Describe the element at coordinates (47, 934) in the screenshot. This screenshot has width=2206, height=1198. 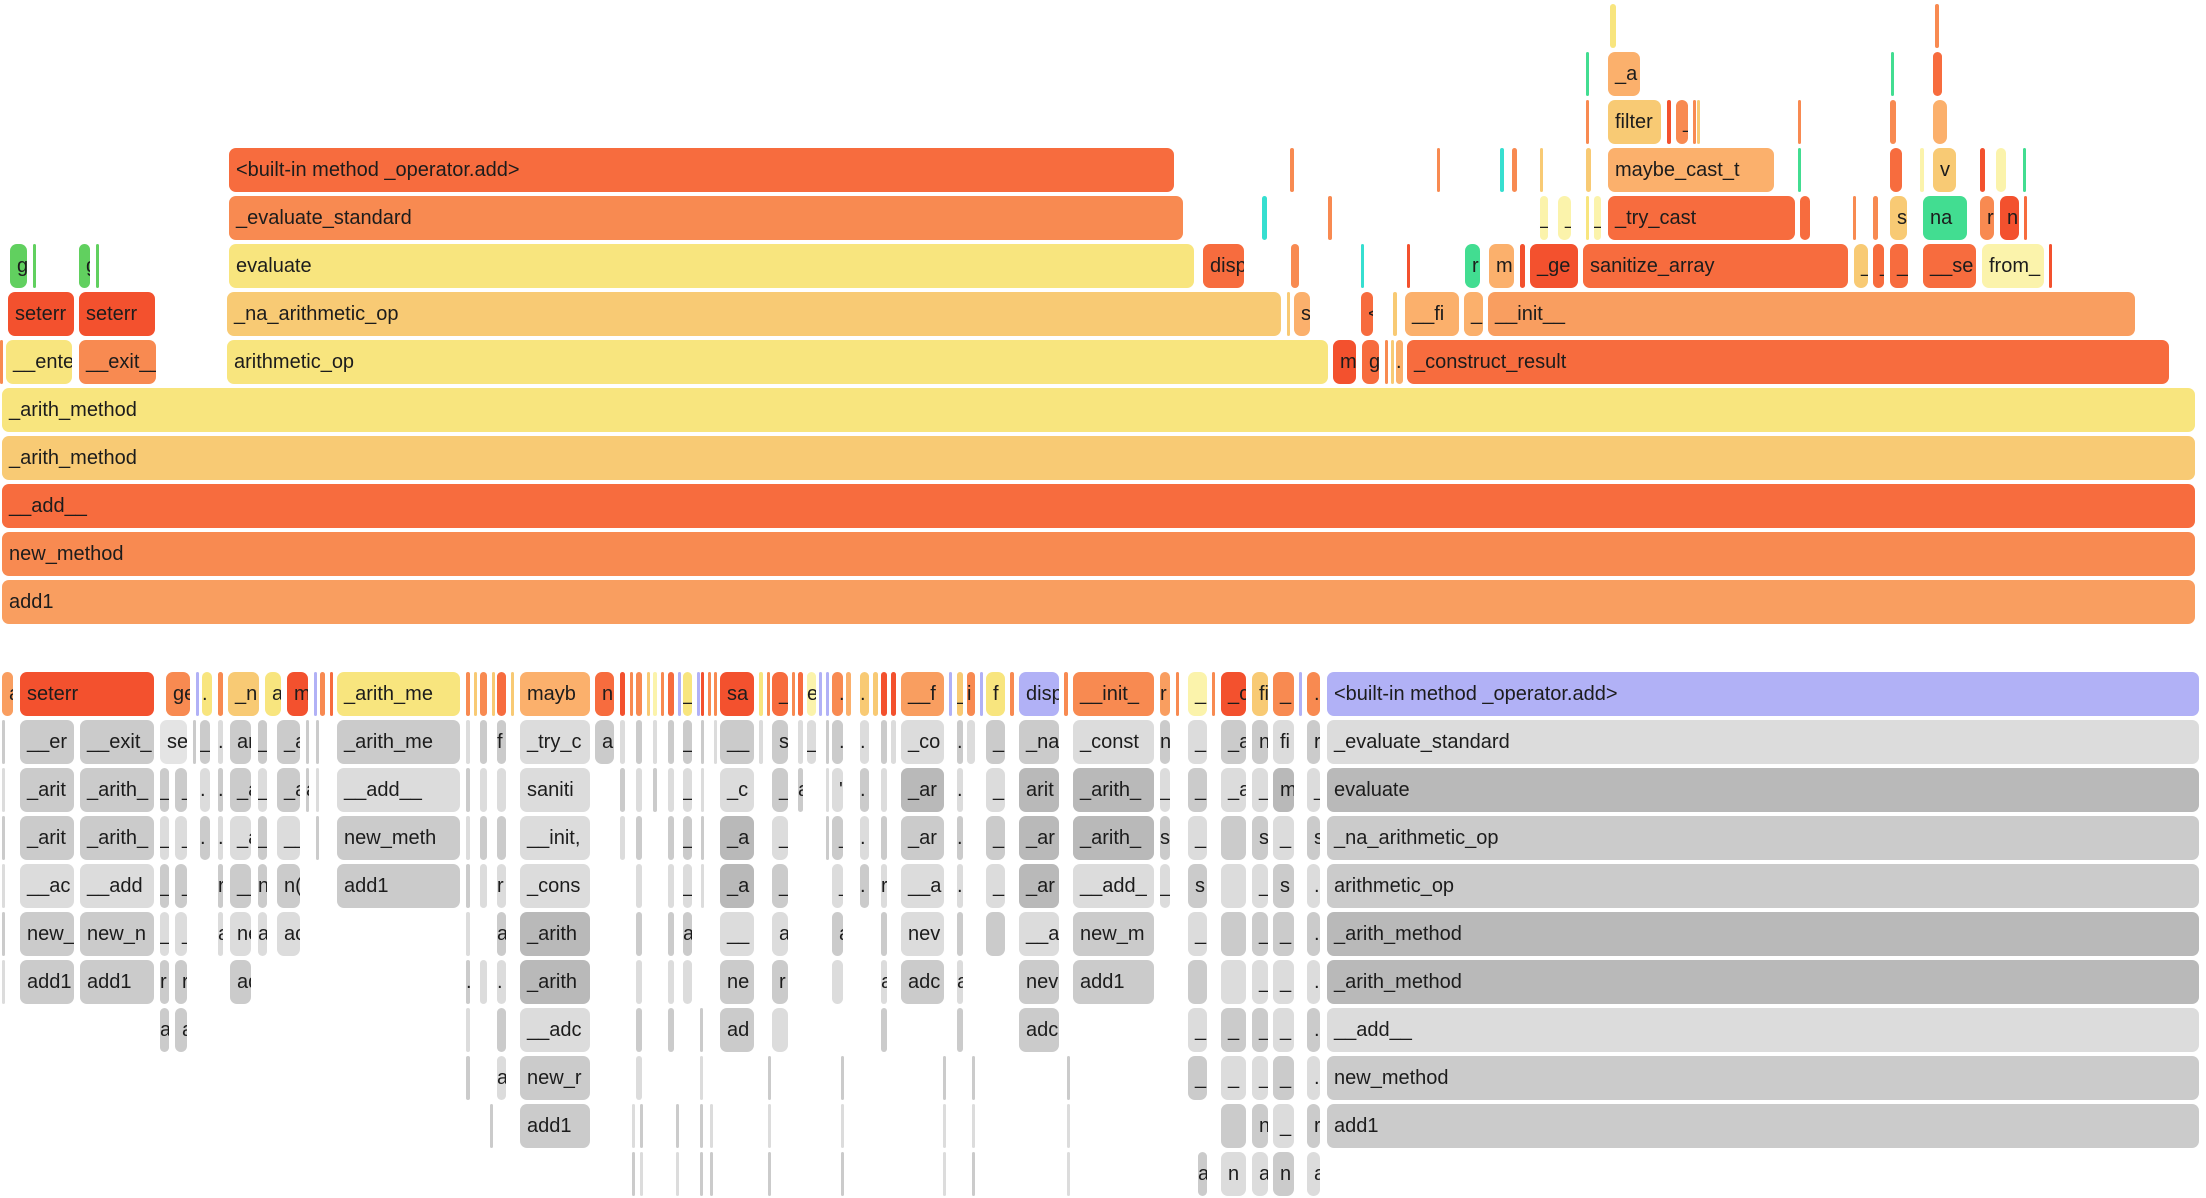
I see `flame-frame: new_` at that location.